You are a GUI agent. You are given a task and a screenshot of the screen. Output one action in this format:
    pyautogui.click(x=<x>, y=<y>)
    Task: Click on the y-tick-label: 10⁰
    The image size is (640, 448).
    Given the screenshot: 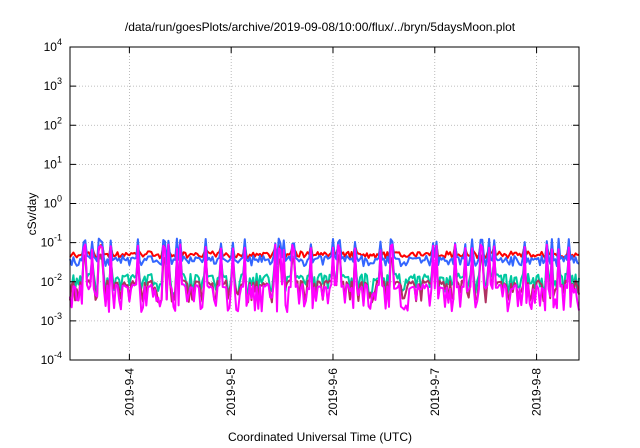 What is the action you would take?
    pyautogui.click(x=53, y=202)
    